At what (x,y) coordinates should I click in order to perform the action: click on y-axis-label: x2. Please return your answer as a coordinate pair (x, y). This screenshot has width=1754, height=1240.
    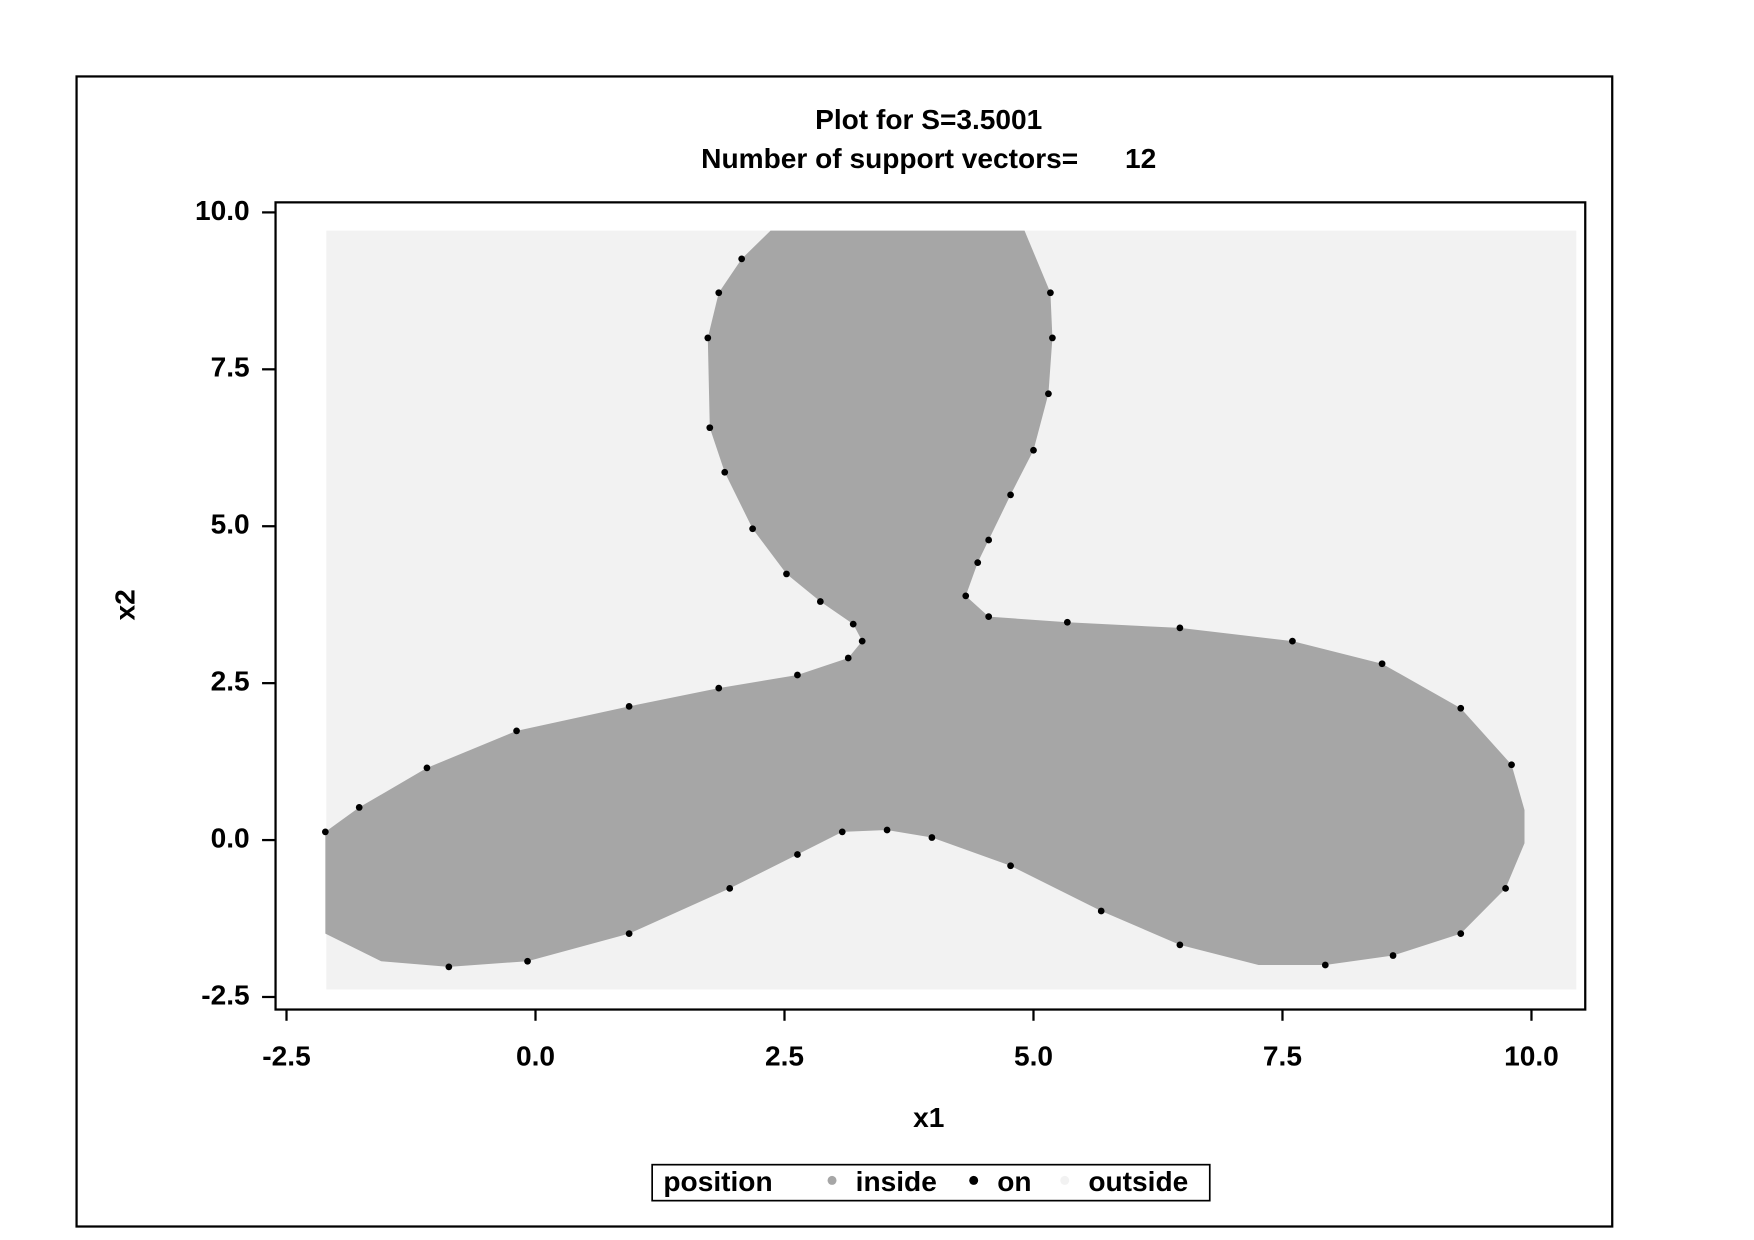
    Looking at the image, I should click on (125, 604).